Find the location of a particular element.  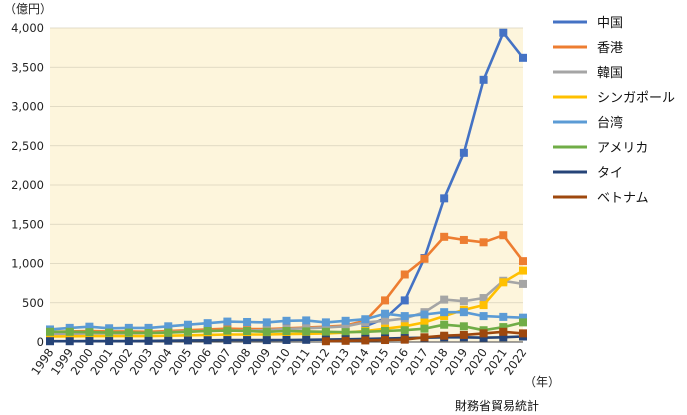

x-tick-label: 2022 is located at coordinates (515, 362).